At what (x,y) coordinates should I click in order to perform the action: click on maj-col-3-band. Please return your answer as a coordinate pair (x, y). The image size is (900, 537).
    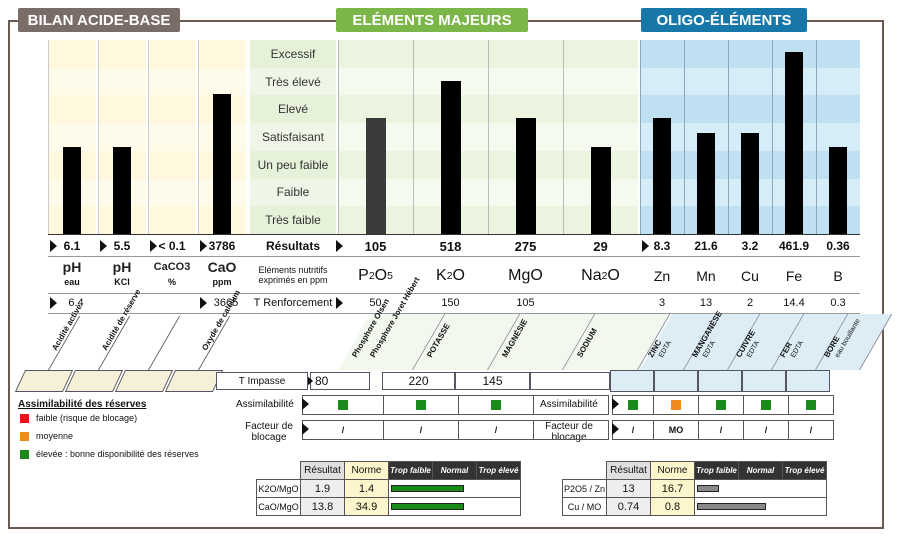
    Looking at the image, I should click on (600, 109).